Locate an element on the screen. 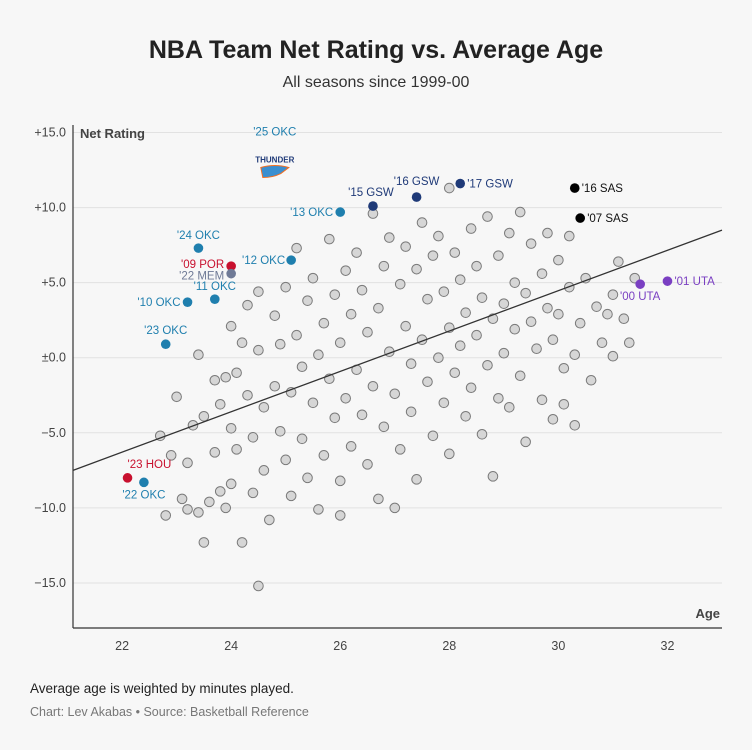  point-label: '11 OKC is located at coordinates (215, 287).